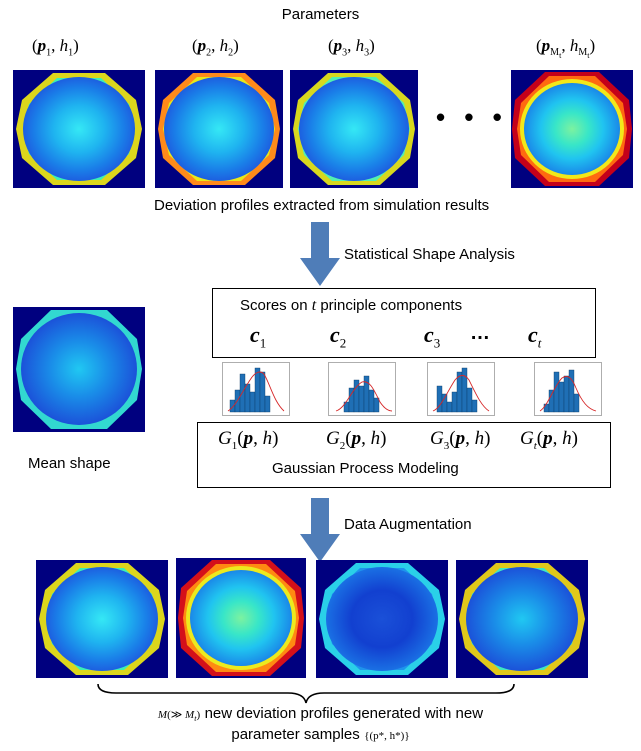 This screenshot has width=641, height=751. I want to click on param-label-1: (p1, h1), so click(55, 47).